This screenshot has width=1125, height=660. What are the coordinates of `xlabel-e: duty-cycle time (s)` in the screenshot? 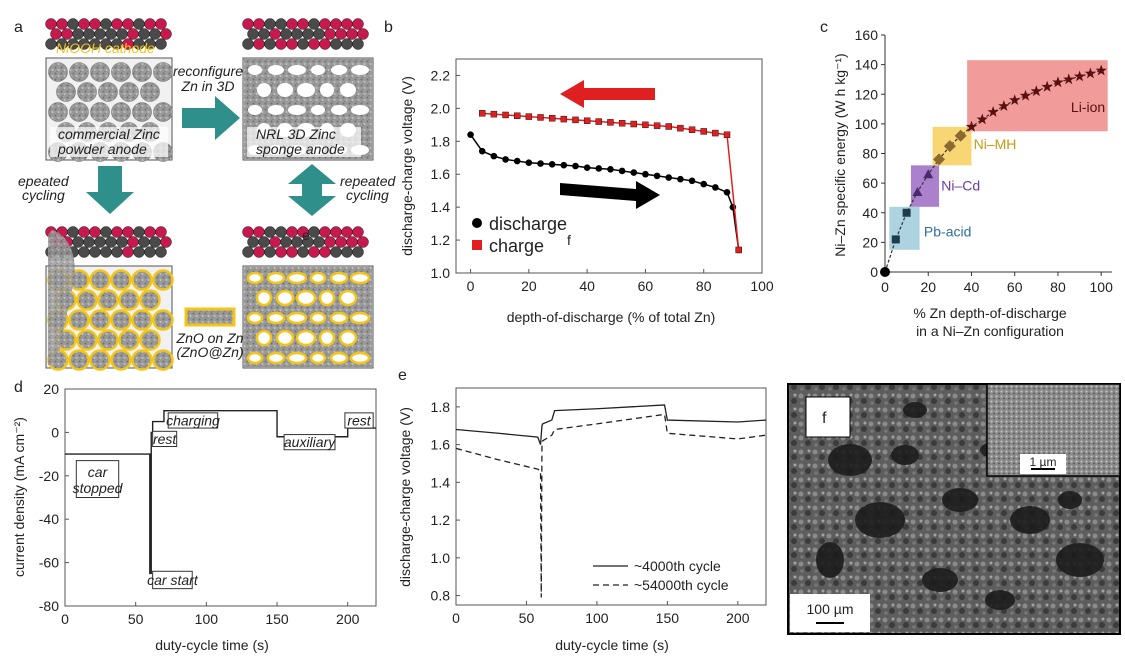 It's located at (612, 645).